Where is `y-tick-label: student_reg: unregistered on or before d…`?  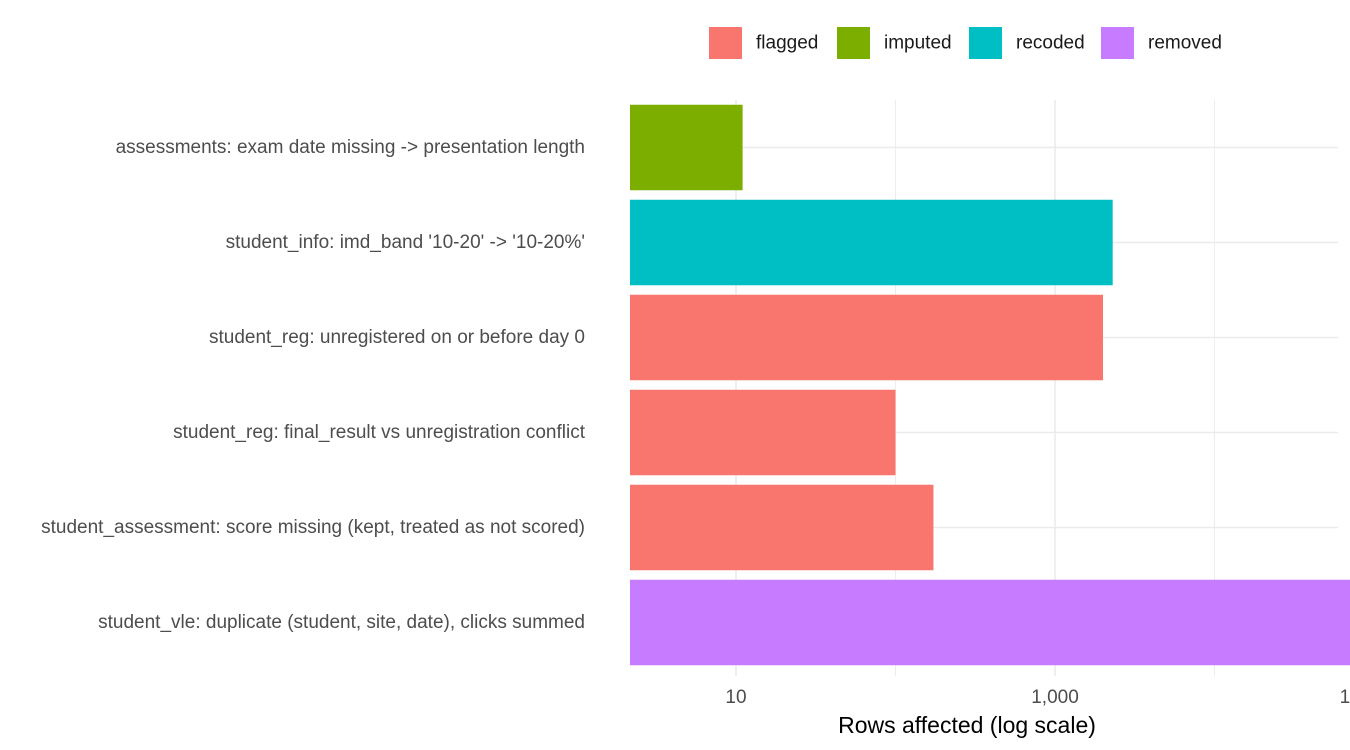
y-tick-label: student_reg: unregistered on or before d… is located at coordinates (397, 337).